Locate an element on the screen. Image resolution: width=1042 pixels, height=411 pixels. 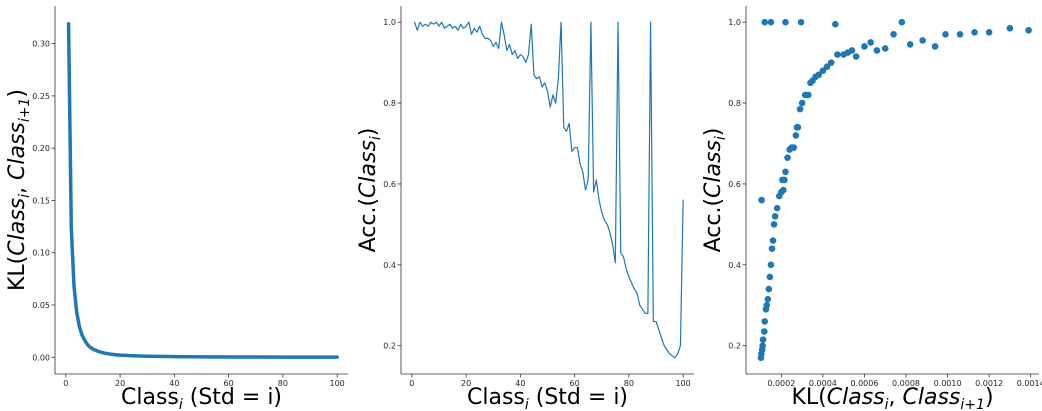
x-tick-label: 0.0004 is located at coordinates (823, 383).